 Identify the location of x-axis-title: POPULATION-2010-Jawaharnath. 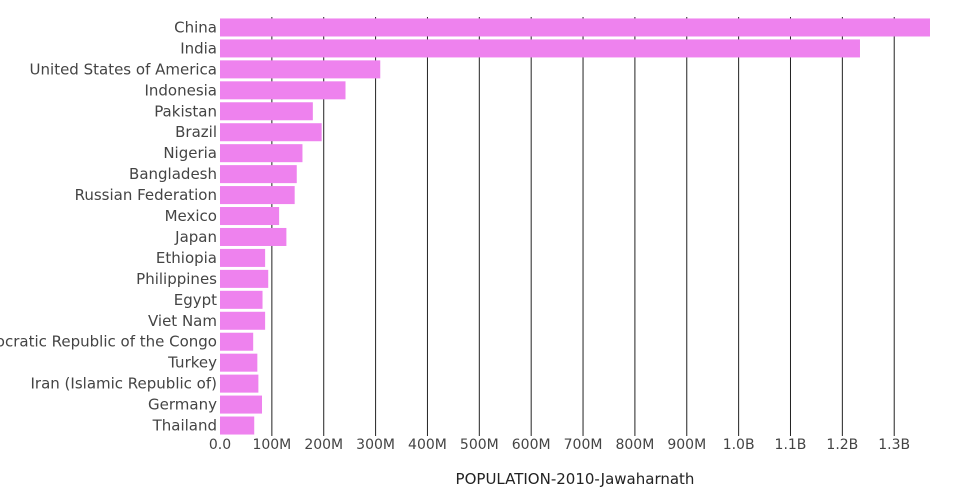
(575, 479).